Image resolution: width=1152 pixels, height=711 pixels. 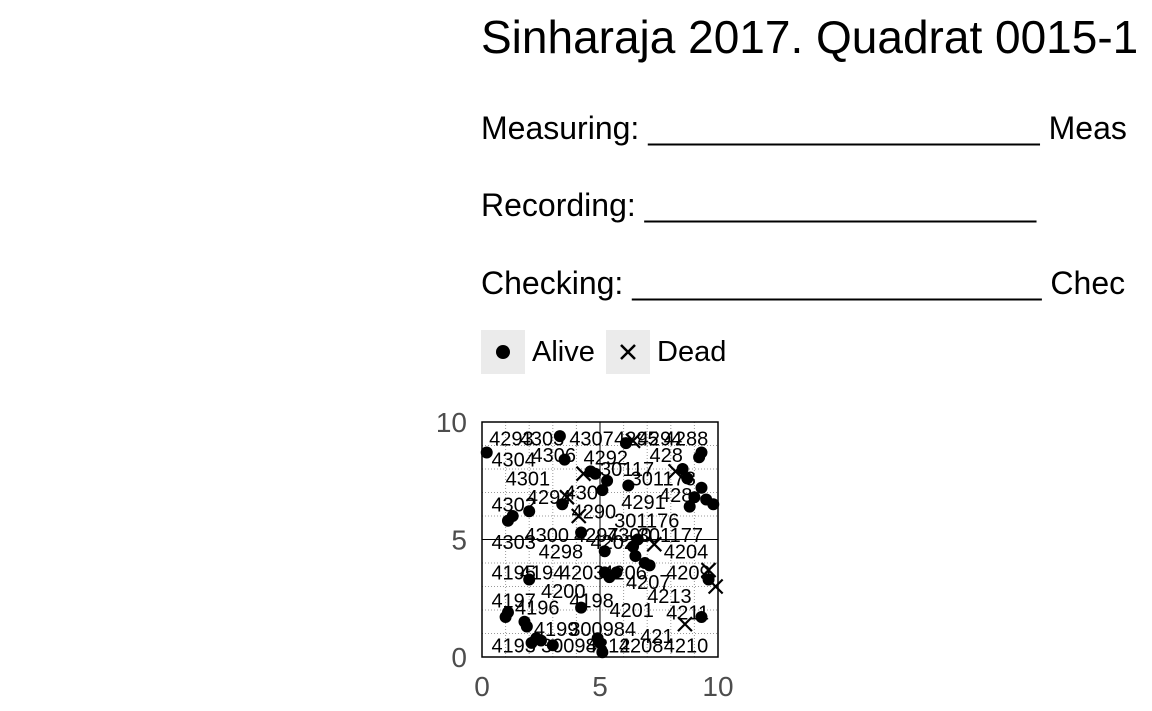 What do you see at coordinates (513, 461) in the screenshot?
I see `tree-tag-label: 4304` at bounding box center [513, 461].